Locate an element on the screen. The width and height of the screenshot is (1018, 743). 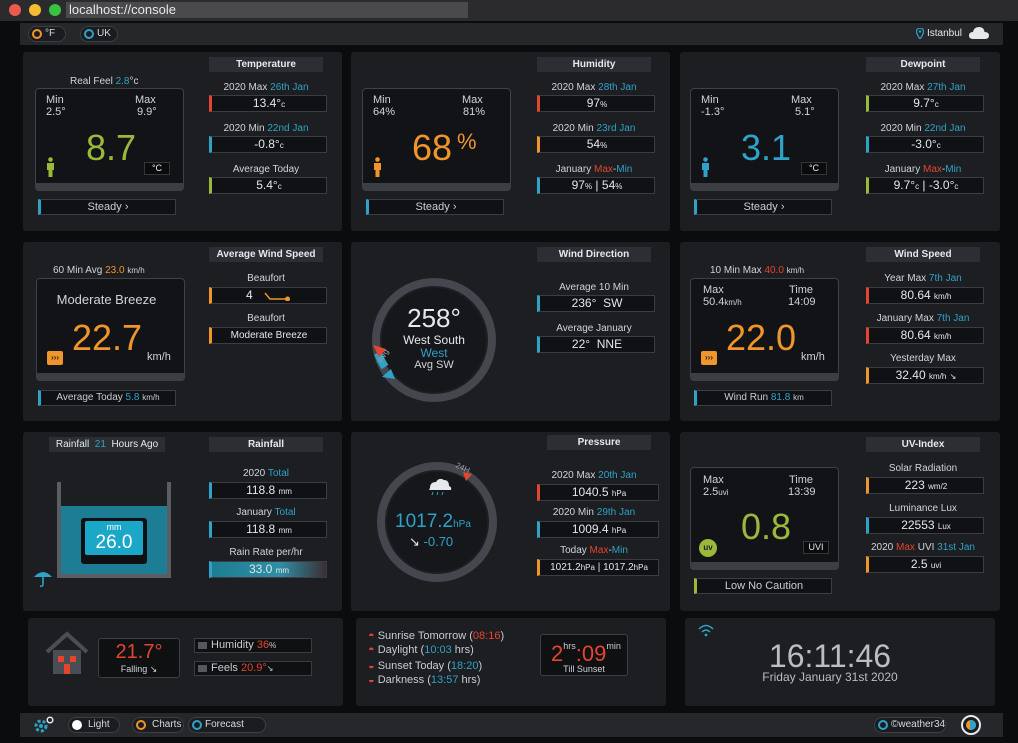
year-min-value: -3.0°c is located at coordinates (925, 144).